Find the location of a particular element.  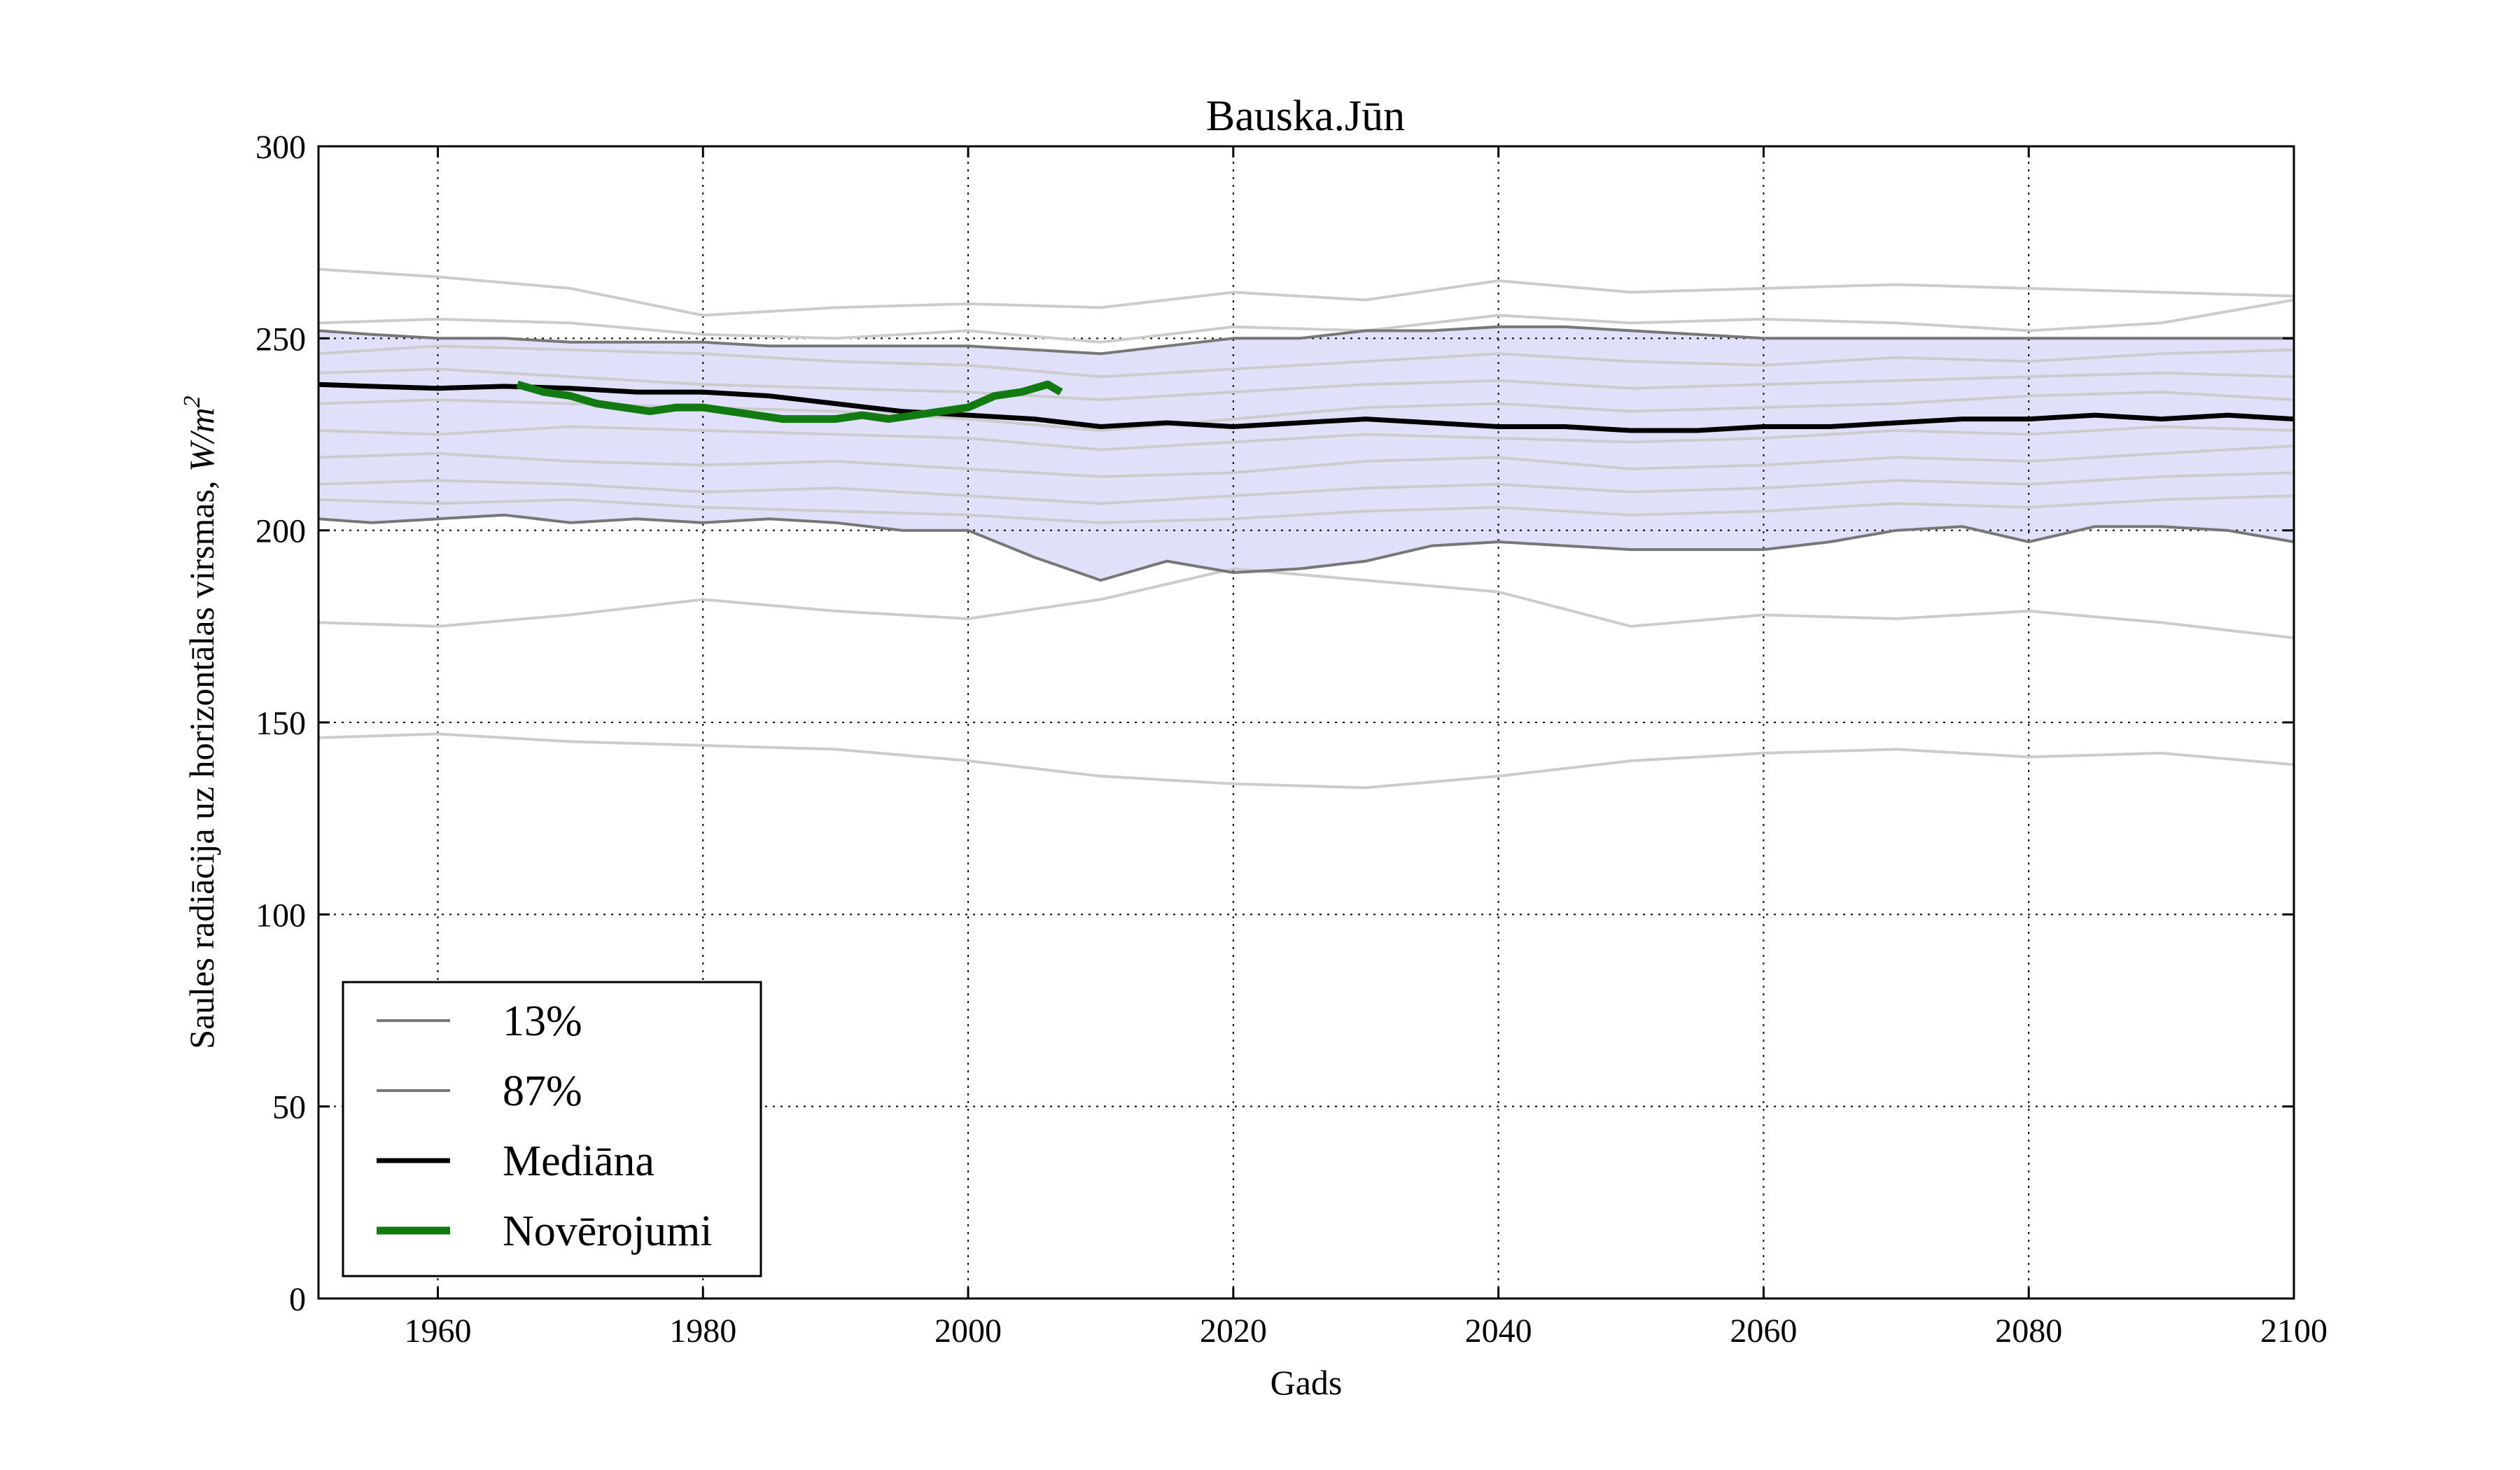

y-tick-label: 250 is located at coordinates (280, 339).